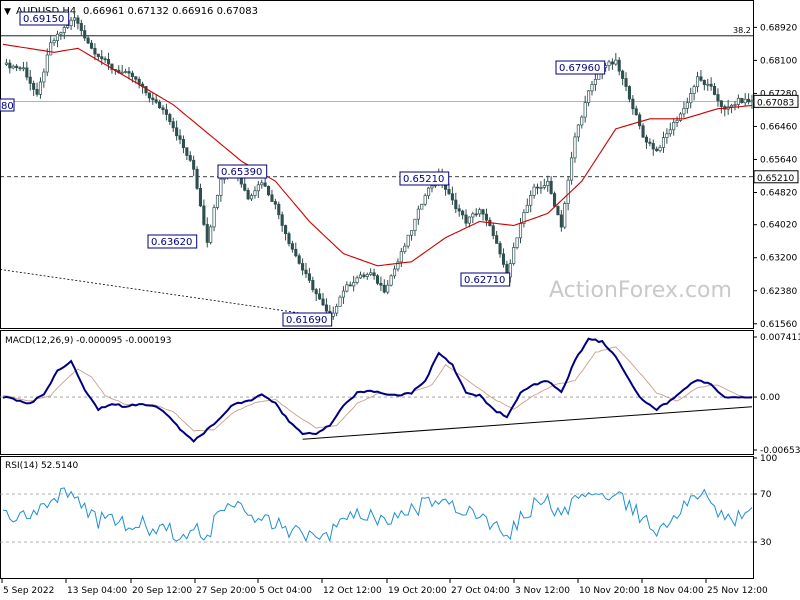 The width and height of the screenshot is (800, 600). I want to click on swing-label-text: 0.65390, so click(241, 172).